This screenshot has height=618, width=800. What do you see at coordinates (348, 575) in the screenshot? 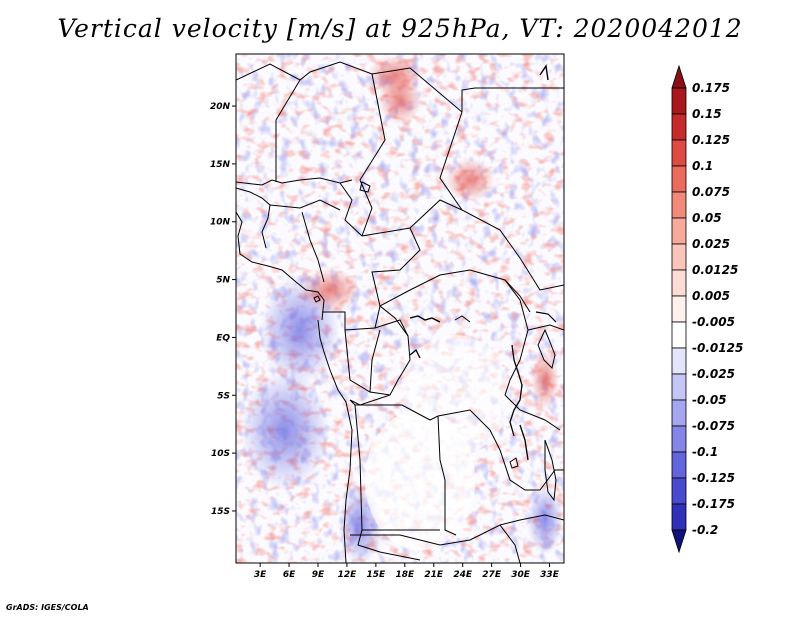
I see `lon-tick-label: 12E` at bounding box center [348, 575].